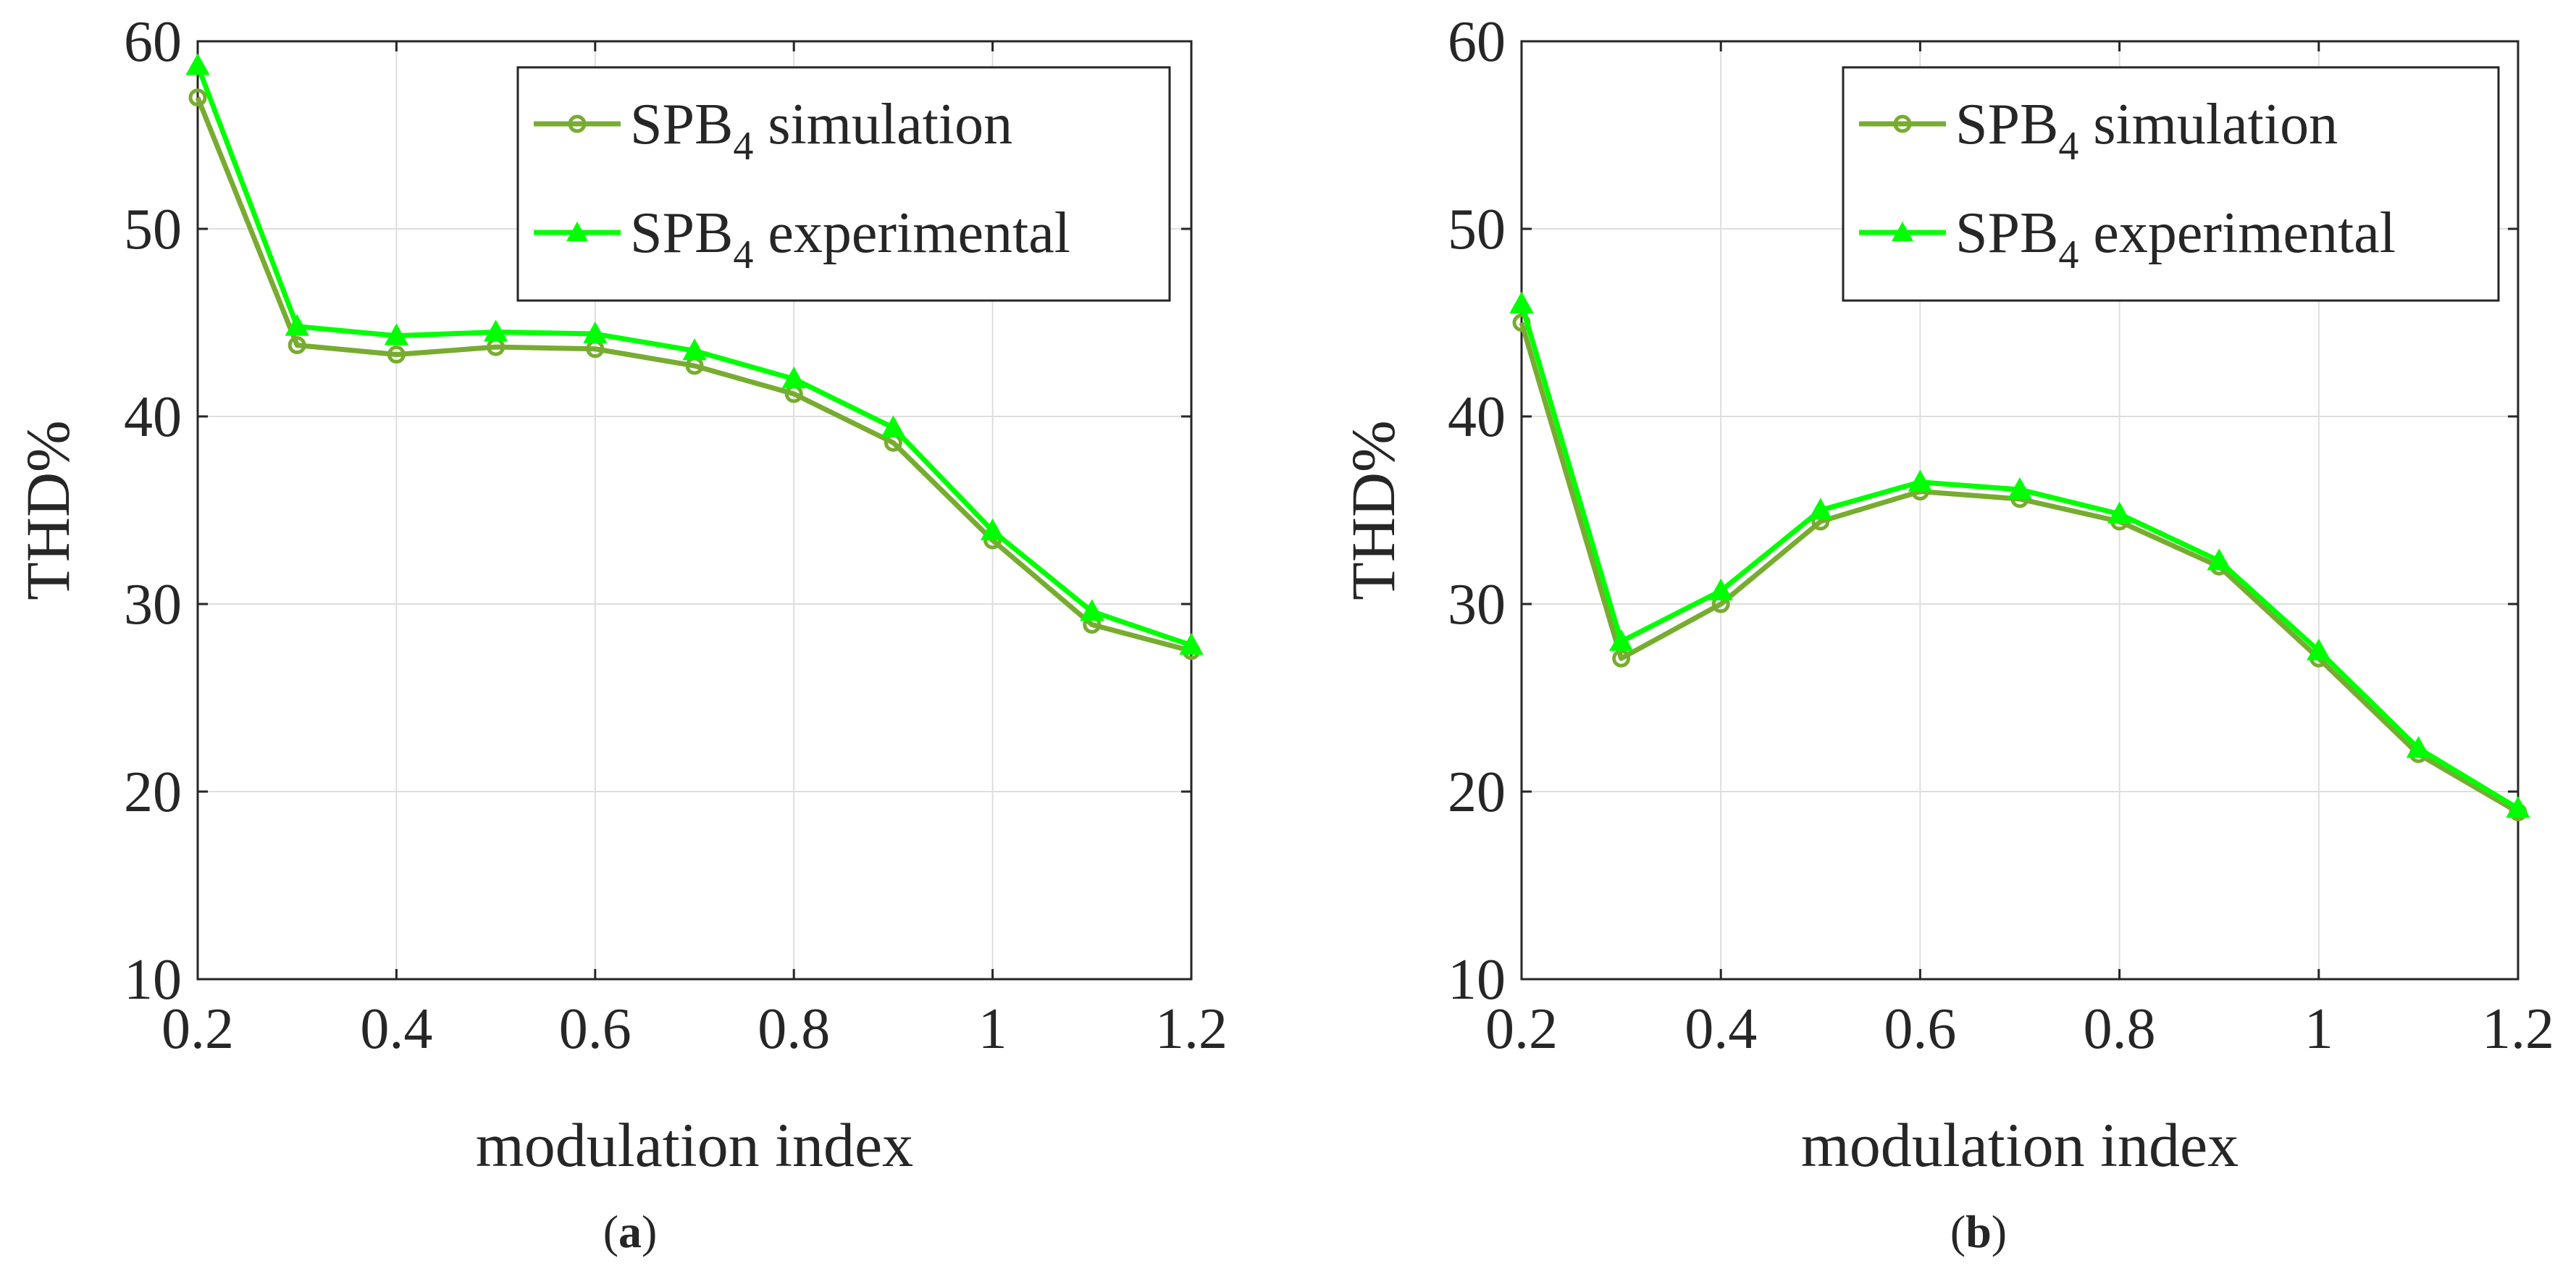  I want to click on panel-label-letter: b, so click(1978, 1231).